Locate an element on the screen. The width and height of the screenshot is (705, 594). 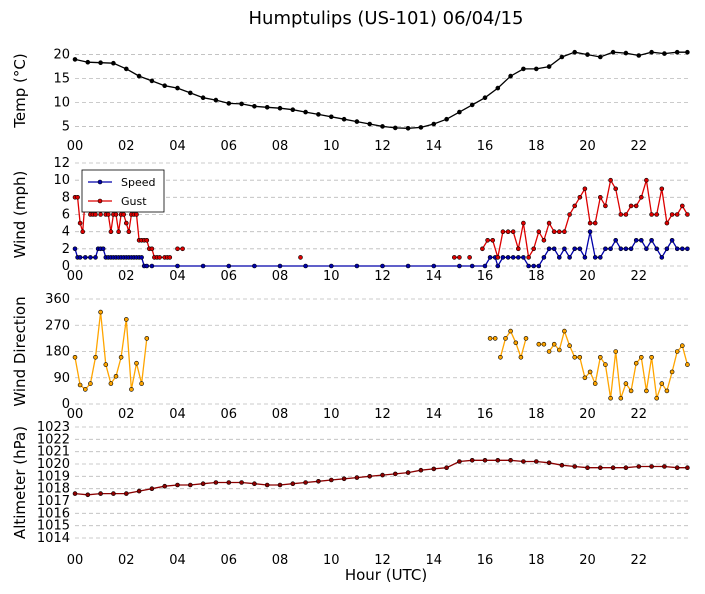
y-tick-label: 2 is located at coordinates (66, 249).